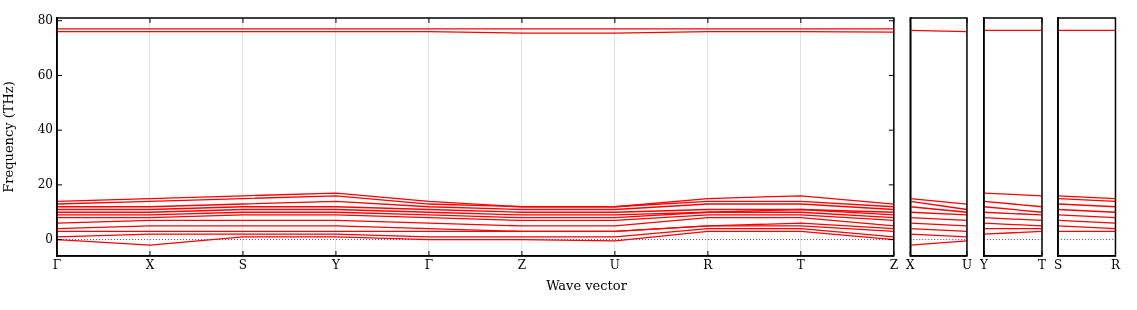 The image size is (1137, 310). I want to click on y-axis-title: Frequency (THz), so click(9, 137).